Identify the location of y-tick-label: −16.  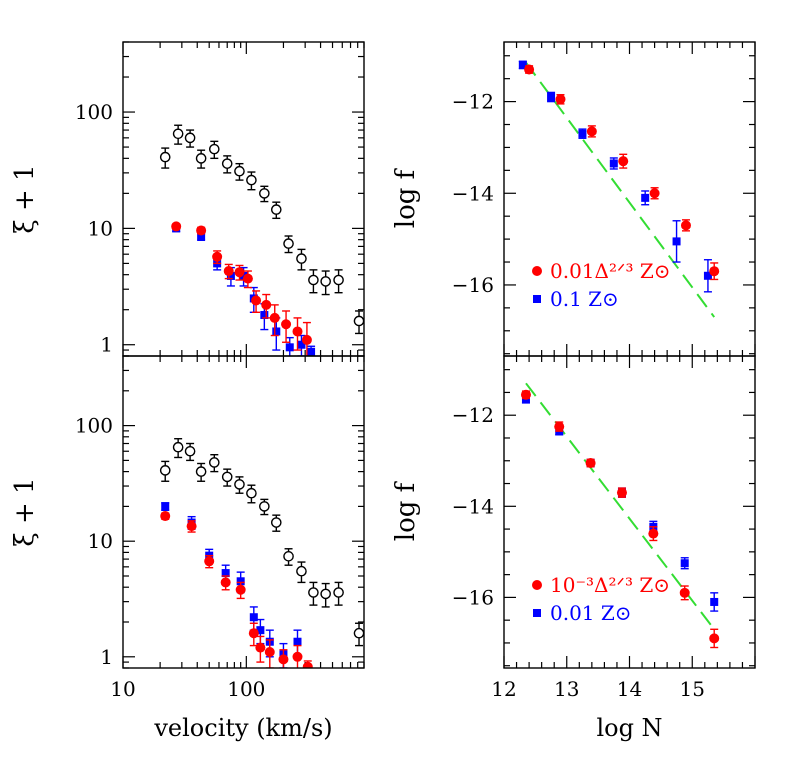
(473, 285).